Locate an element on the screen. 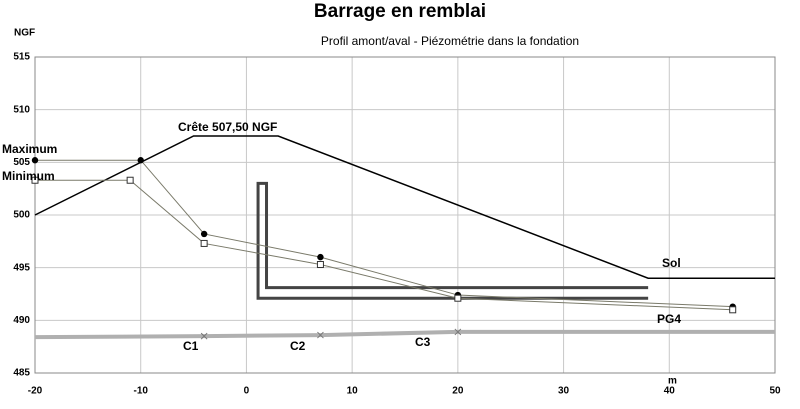  x-axis-label: m is located at coordinates (672, 381).